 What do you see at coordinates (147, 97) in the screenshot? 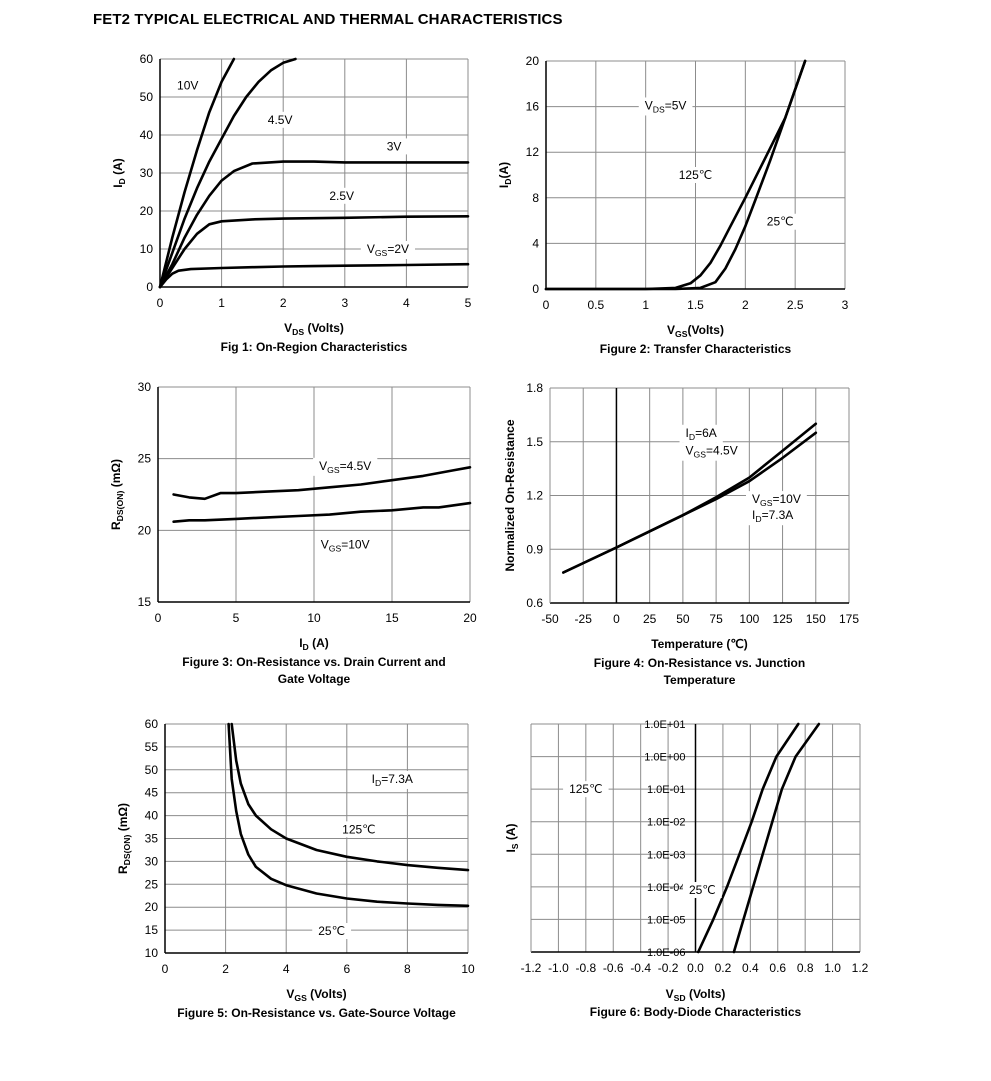
I see `y-tick-label: 50` at bounding box center [147, 97].